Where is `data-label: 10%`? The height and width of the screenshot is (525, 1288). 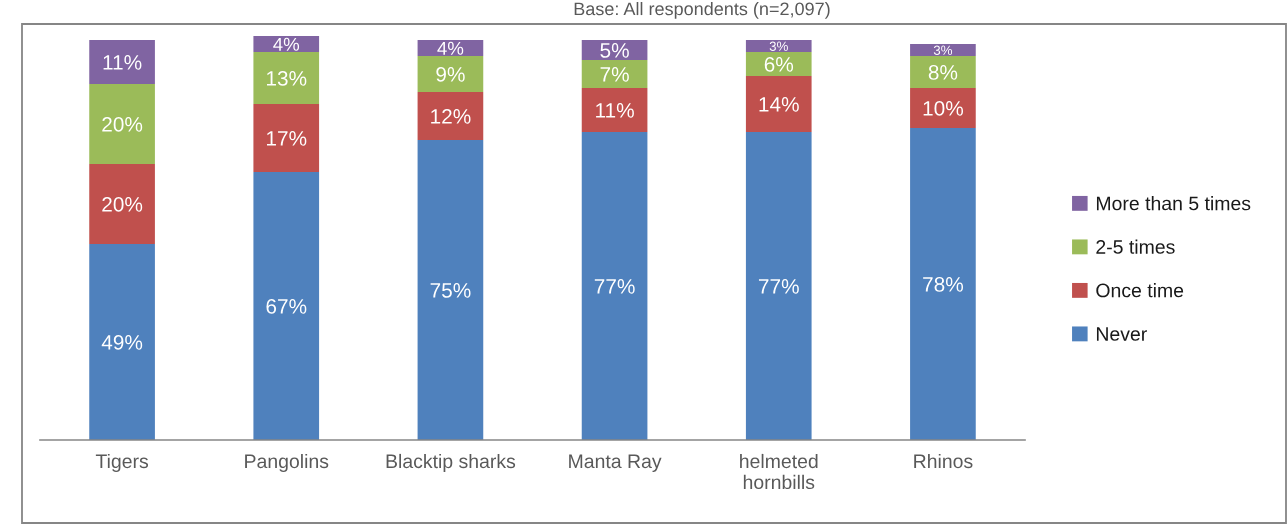 data-label: 10% is located at coordinates (943, 108).